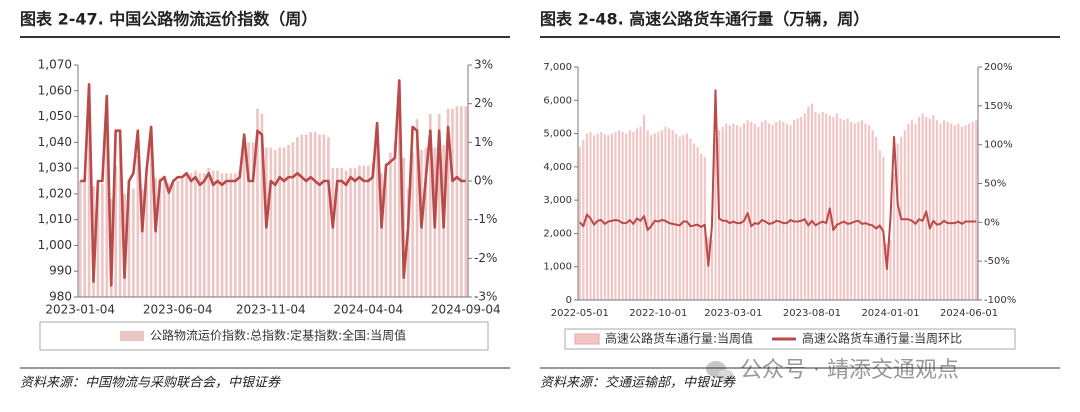 Image resolution: width=1080 pixels, height=412 pixels. Describe the element at coordinates (483, 65) in the screenshot. I see `y2-tick-label: 3%` at that location.